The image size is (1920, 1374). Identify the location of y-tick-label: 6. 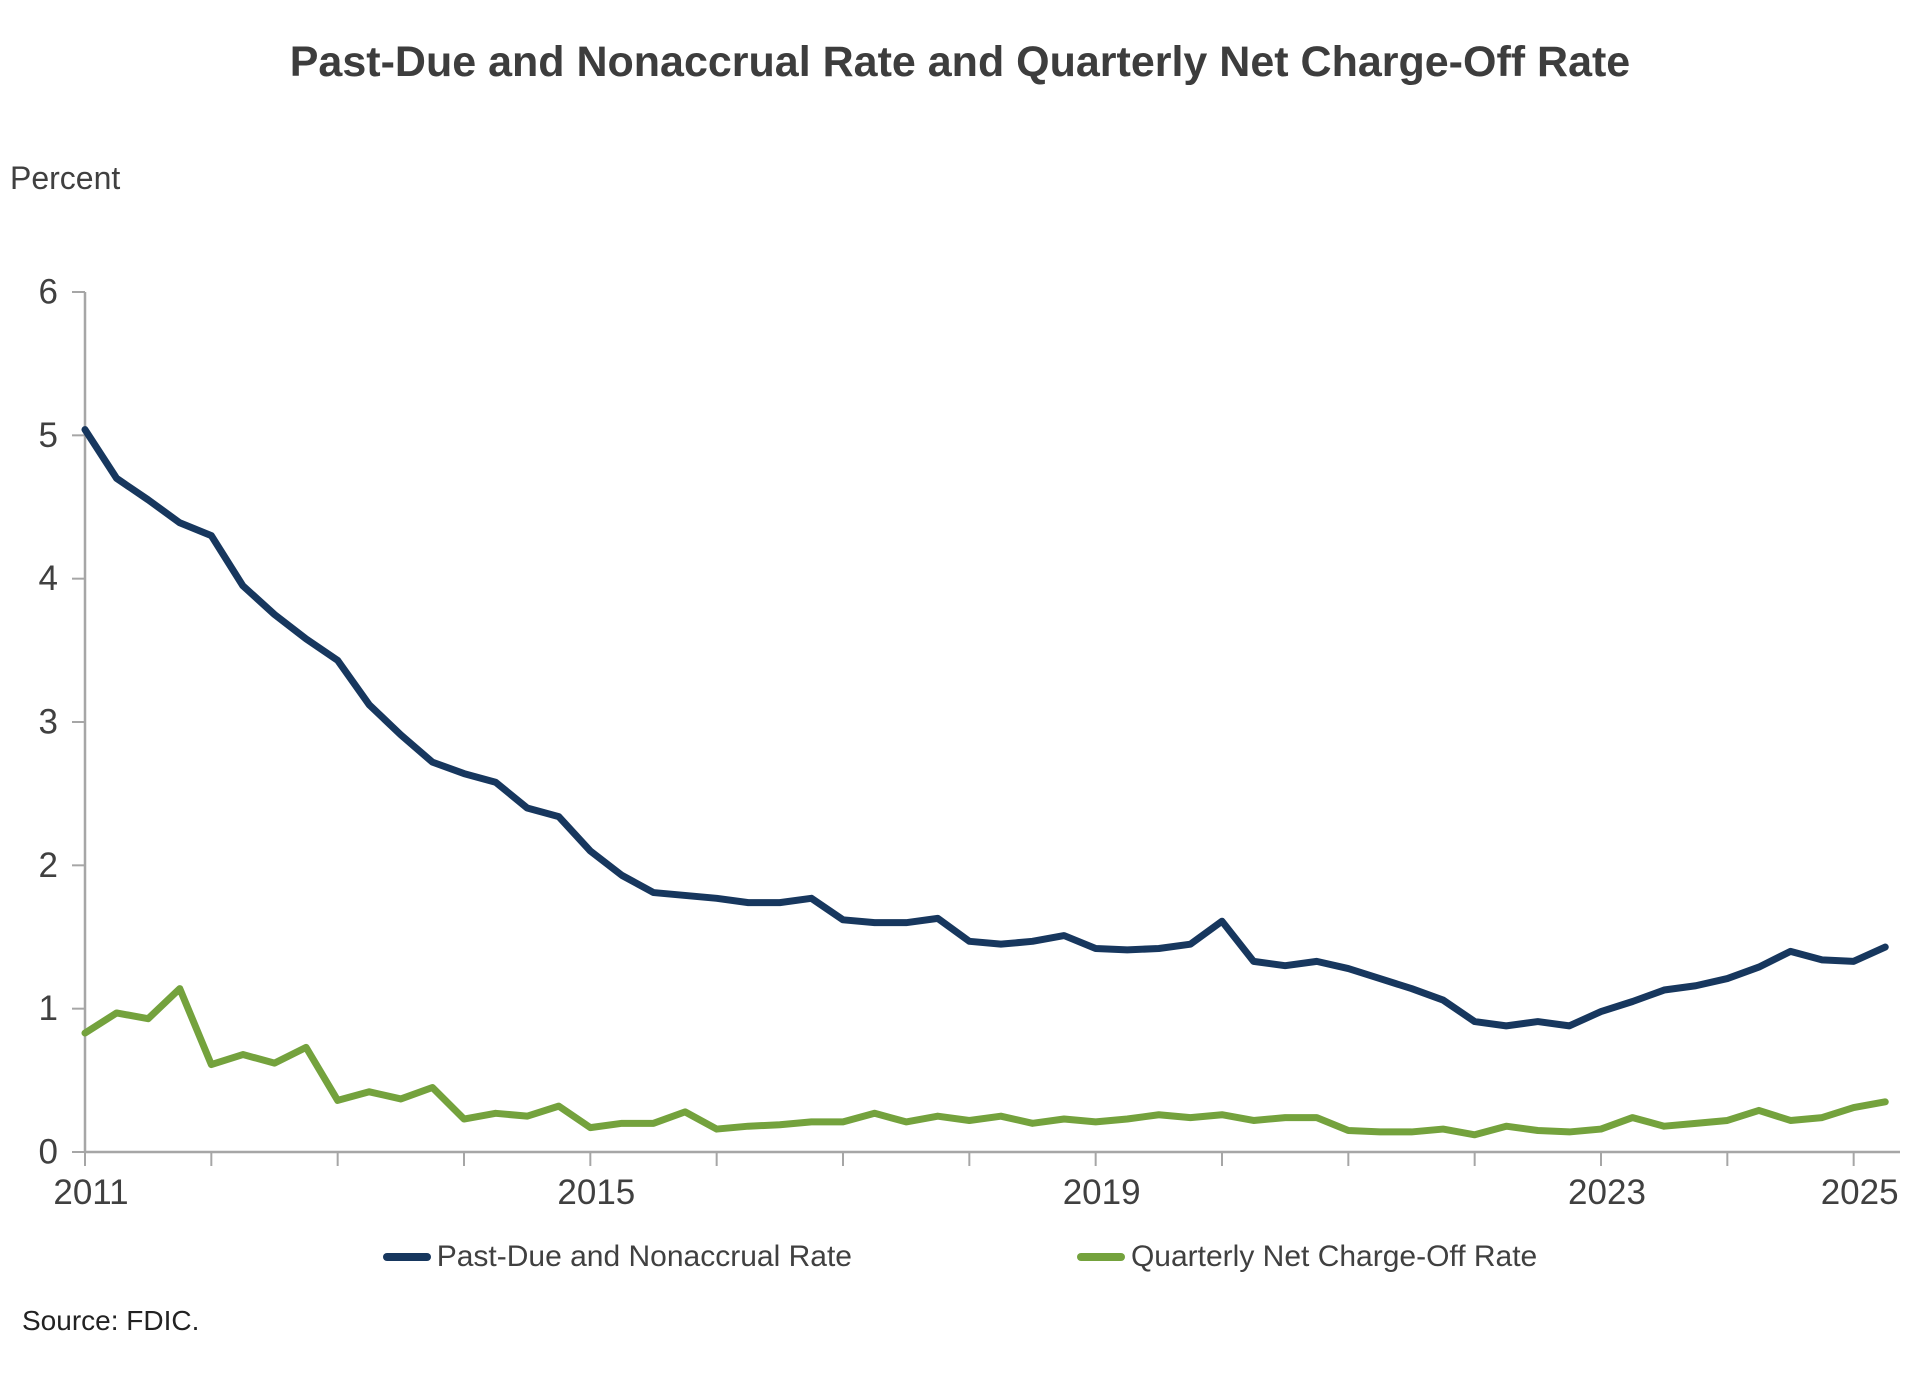
(48, 292).